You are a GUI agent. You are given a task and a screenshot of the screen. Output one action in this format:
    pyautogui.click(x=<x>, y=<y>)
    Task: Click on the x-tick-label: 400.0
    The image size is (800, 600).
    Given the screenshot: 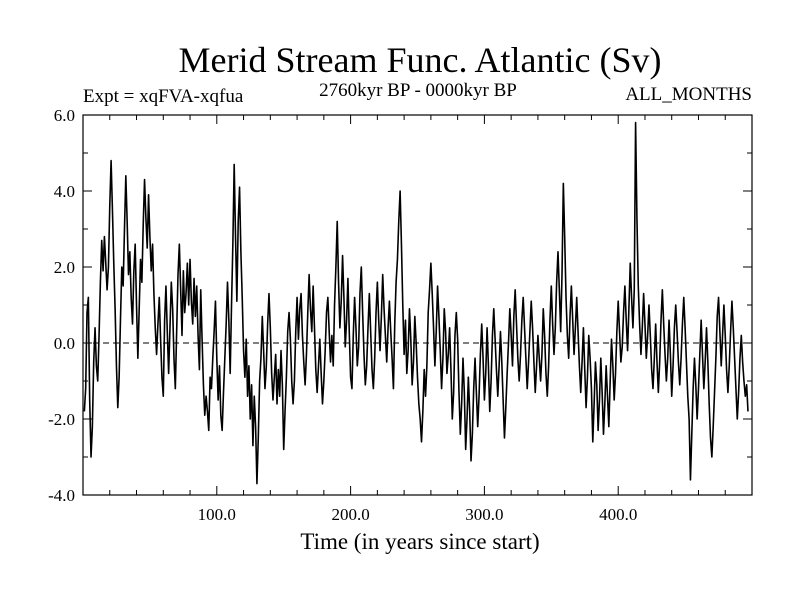 What is the action you would take?
    pyautogui.click(x=618, y=514)
    